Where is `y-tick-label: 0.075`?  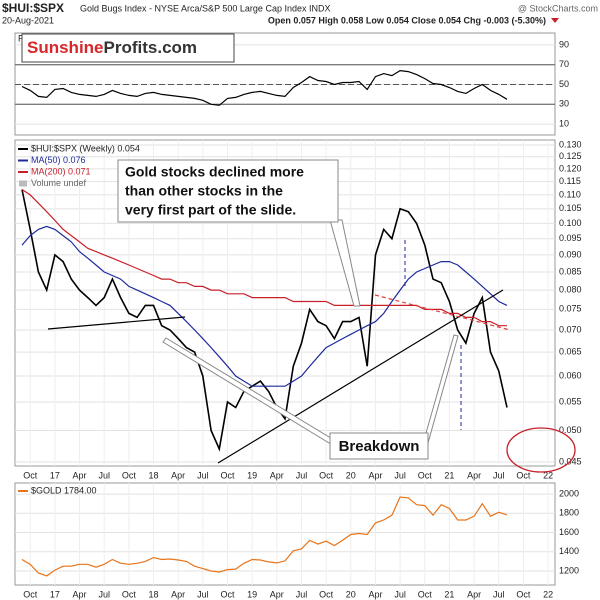 y-tick-label: 0.075 is located at coordinates (570, 309).